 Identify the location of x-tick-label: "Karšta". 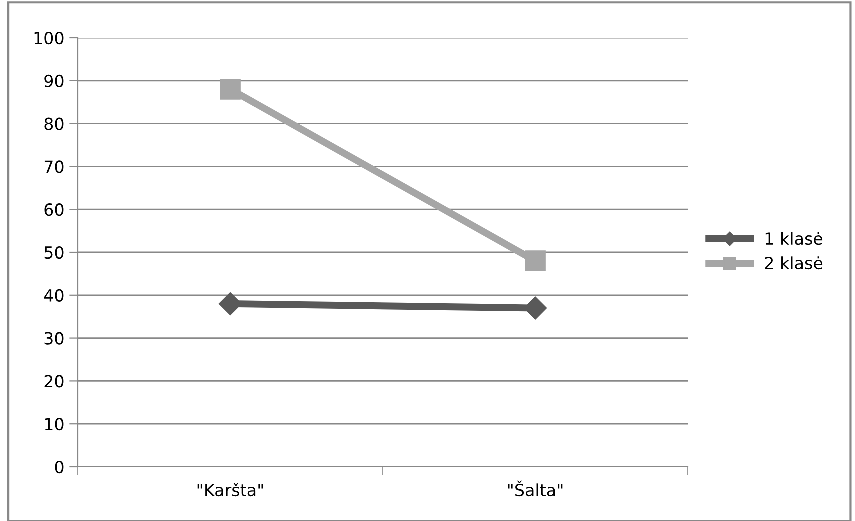
(231, 490).